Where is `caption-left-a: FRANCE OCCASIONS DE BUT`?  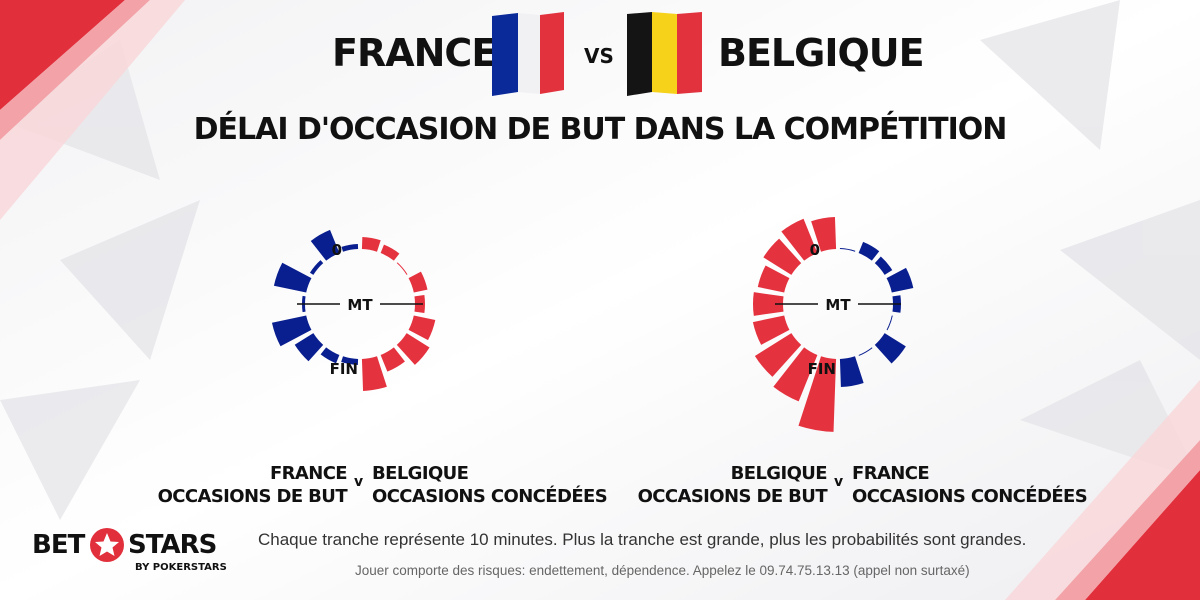 caption-left-a: FRANCE OCCASIONS DE BUT is located at coordinates (252, 485).